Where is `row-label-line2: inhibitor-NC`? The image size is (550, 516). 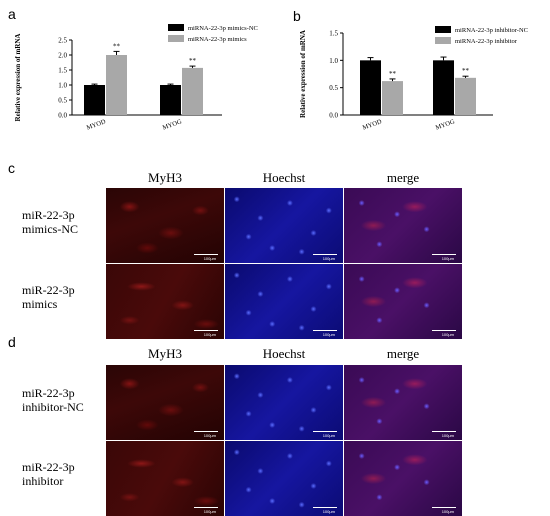 row-label-line2: inhibitor-NC is located at coordinates (53, 407).